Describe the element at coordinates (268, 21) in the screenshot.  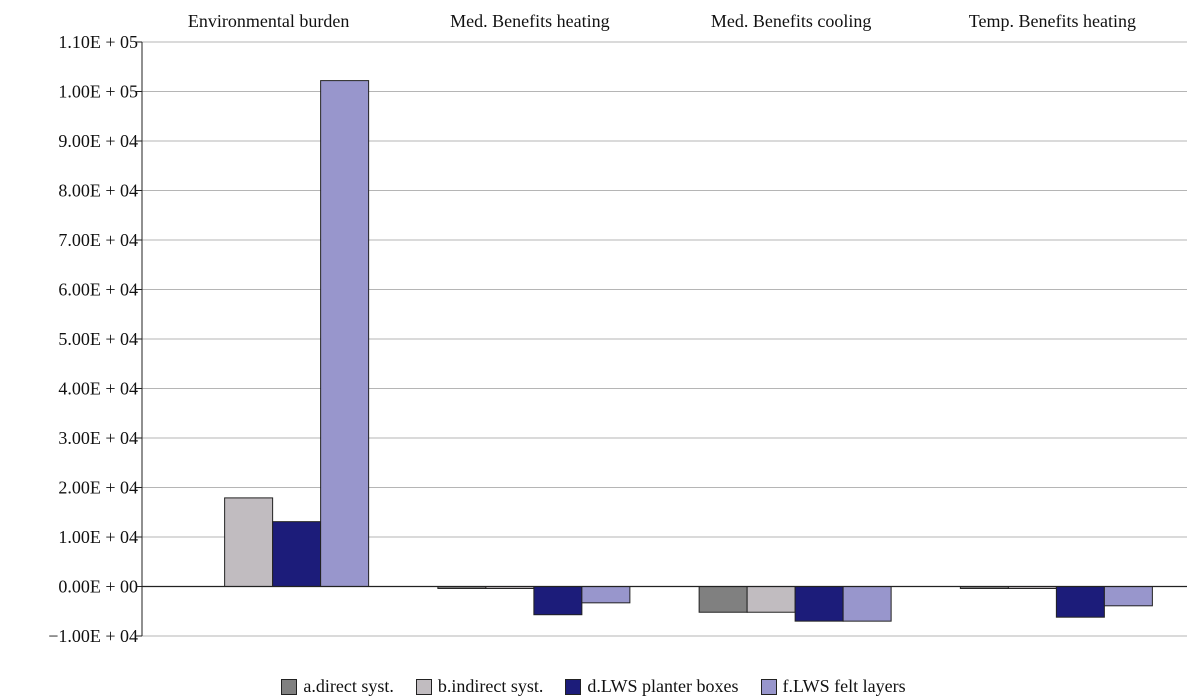
I see `category-label: Environmental burden` at that location.